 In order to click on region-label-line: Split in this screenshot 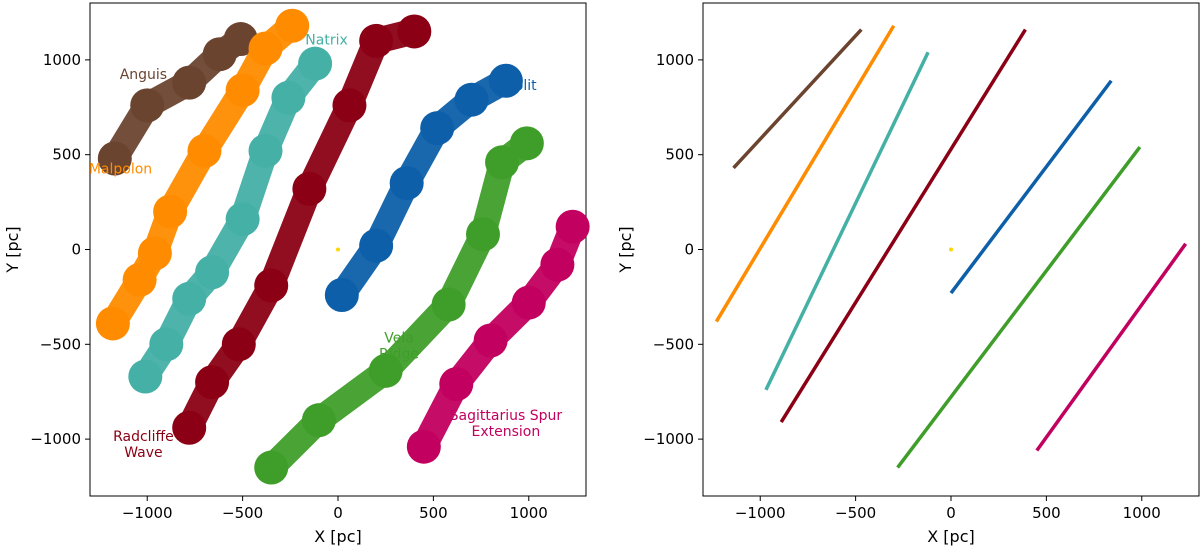, I will do `click(522, 86)`.